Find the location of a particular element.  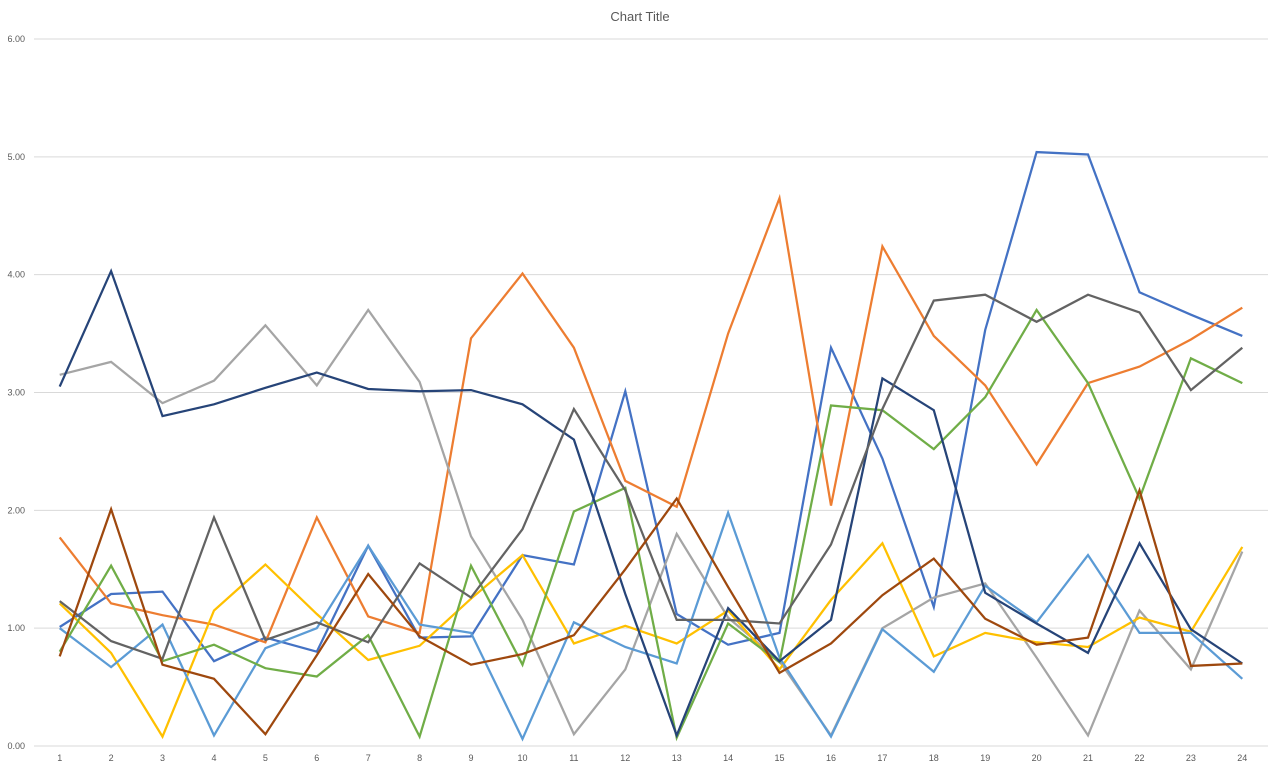

x-tick-label: 23 is located at coordinates (1191, 758).